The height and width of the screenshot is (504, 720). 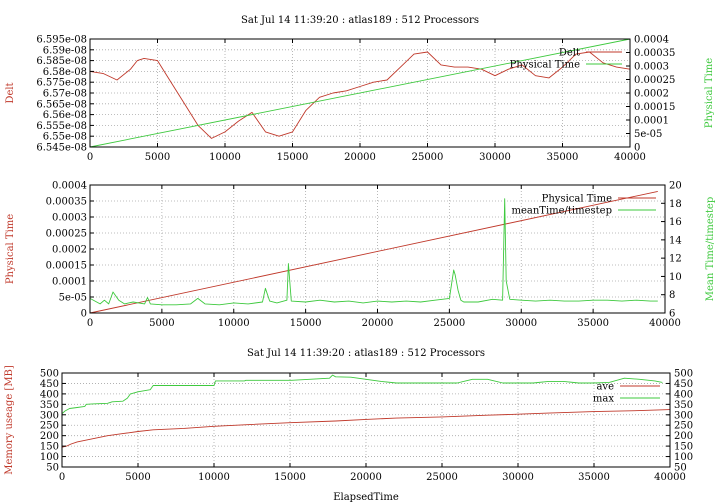 What do you see at coordinates (49, 436) in the screenshot?
I see `y-tick-label: 200` at bounding box center [49, 436].